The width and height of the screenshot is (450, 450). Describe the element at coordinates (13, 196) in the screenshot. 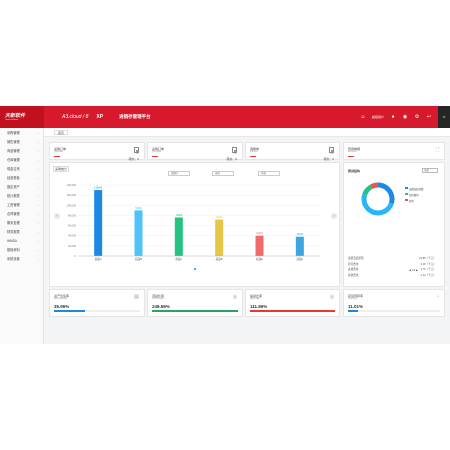

I see `sidebar-item-label: 统计报表` at that location.